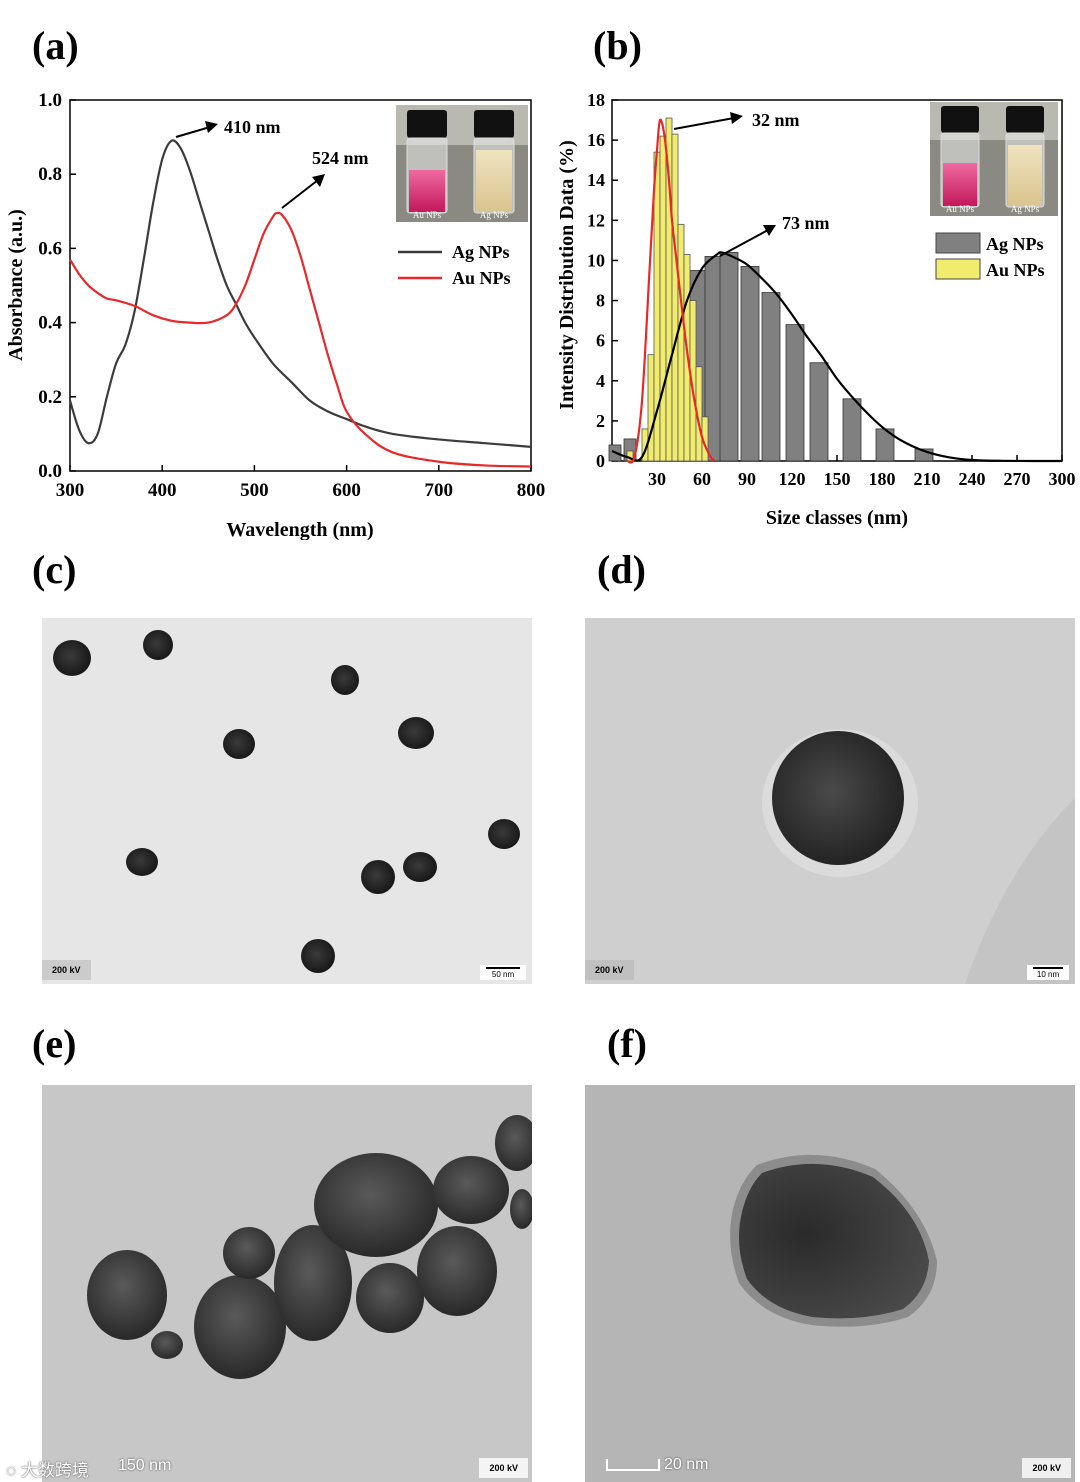  Describe the element at coordinates (627, 1043) in the screenshot. I see `panel-label-f: (f)` at that location.